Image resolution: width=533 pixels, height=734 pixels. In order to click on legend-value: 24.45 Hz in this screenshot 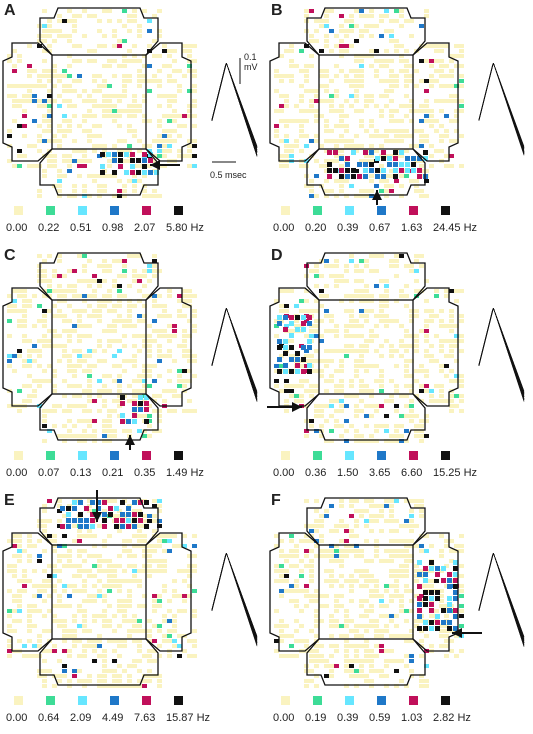, I will do `click(455, 228)`.